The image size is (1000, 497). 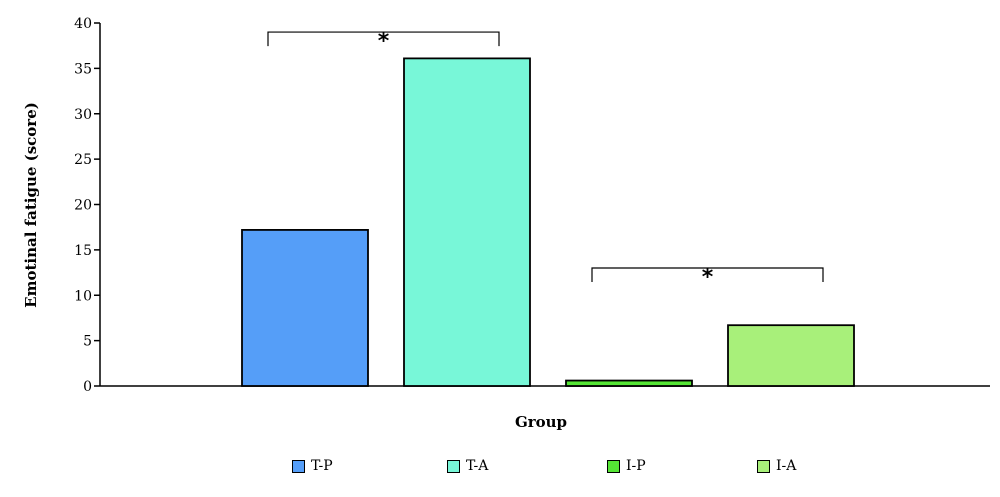 I want to click on legend-item-t-p: T-P, so click(x=312, y=466).